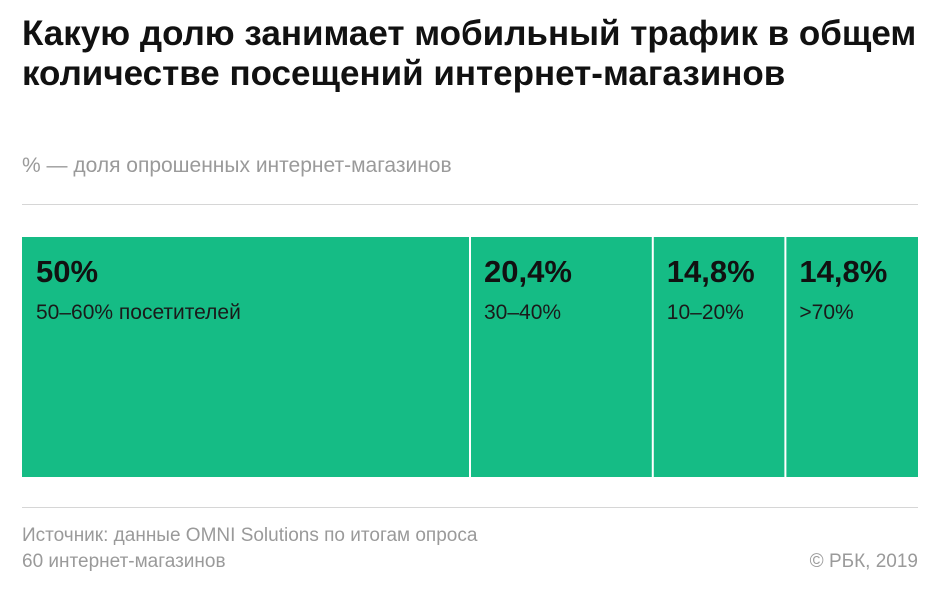 This screenshot has height=592, width=945. What do you see at coordinates (470, 507) in the screenshot?
I see `bottom-divider` at bounding box center [470, 507].